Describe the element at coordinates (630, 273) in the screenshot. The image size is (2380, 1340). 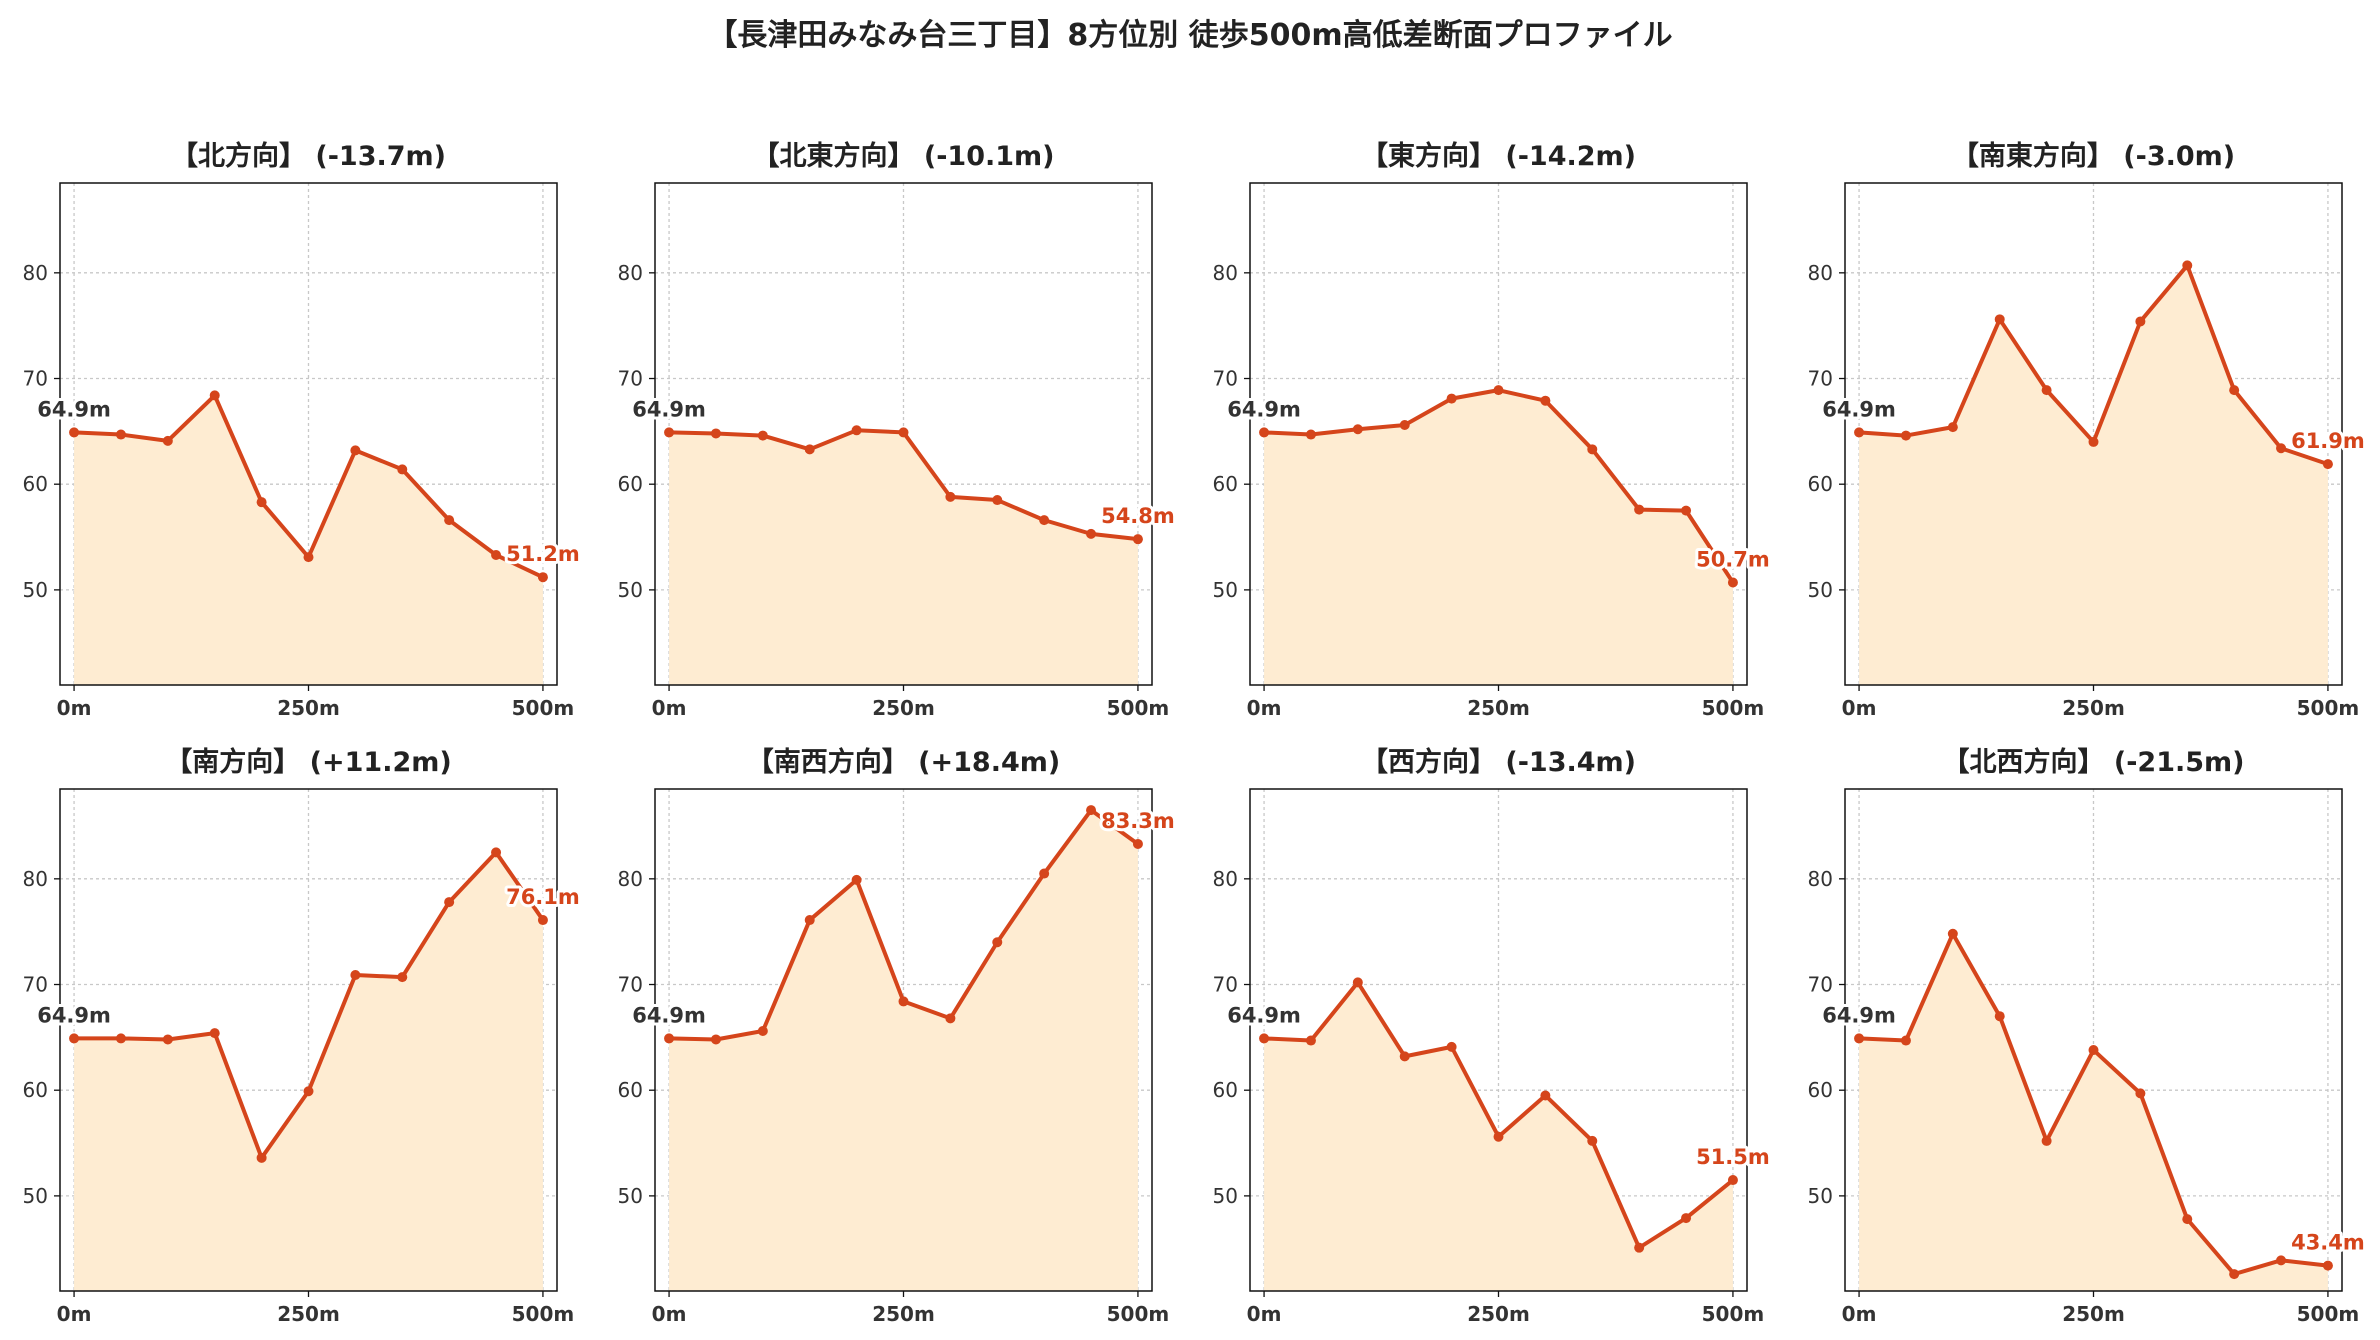
I see `panel-2-ytick-label: 80` at that location.